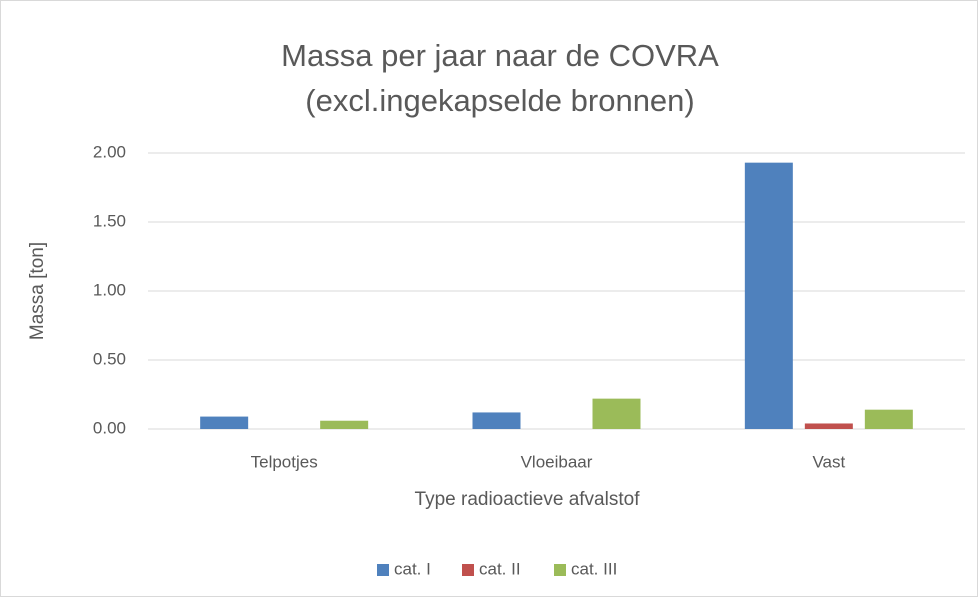 The width and height of the screenshot is (978, 597). Describe the element at coordinates (109, 151) in the screenshot. I see `y-tick-label: 2.00` at that location.